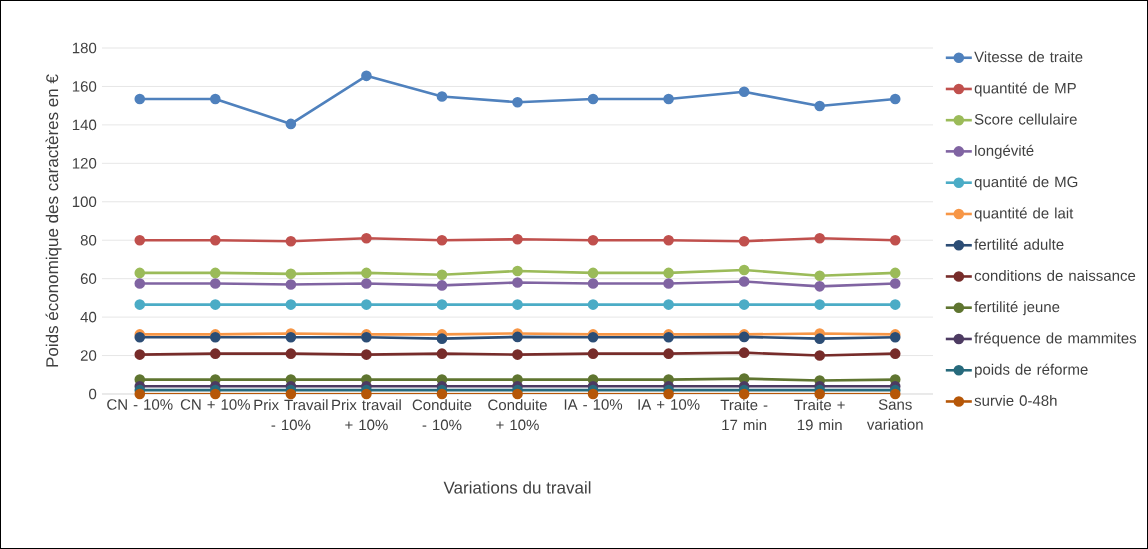 This screenshot has width=1148, height=549. What do you see at coordinates (140, 404) in the screenshot?
I see `x-tick-label: CN - 10%` at bounding box center [140, 404].